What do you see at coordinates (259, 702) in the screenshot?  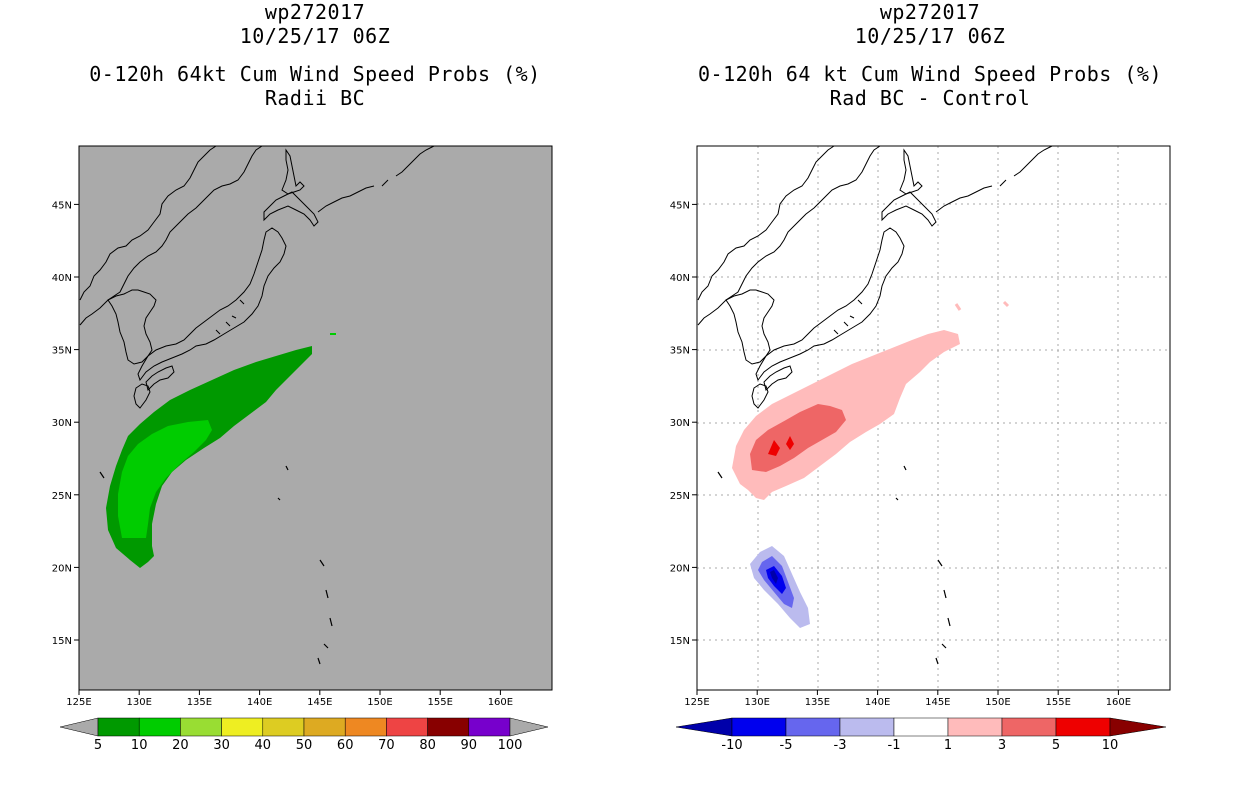 I see `left-lon-label: 140E` at bounding box center [259, 702].